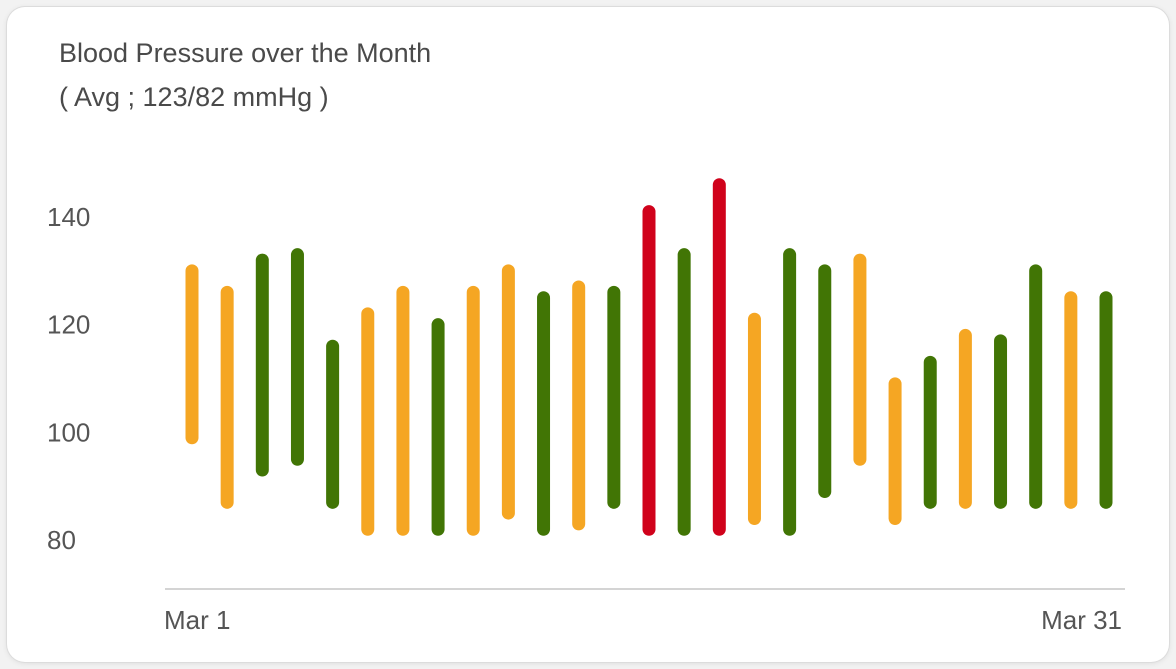 The height and width of the screenshot is (669, 1176). What do you see at coordinates (68, 432) in the screenshot?
I see `y-tick-label: 100` at bounding box center [68, 432].